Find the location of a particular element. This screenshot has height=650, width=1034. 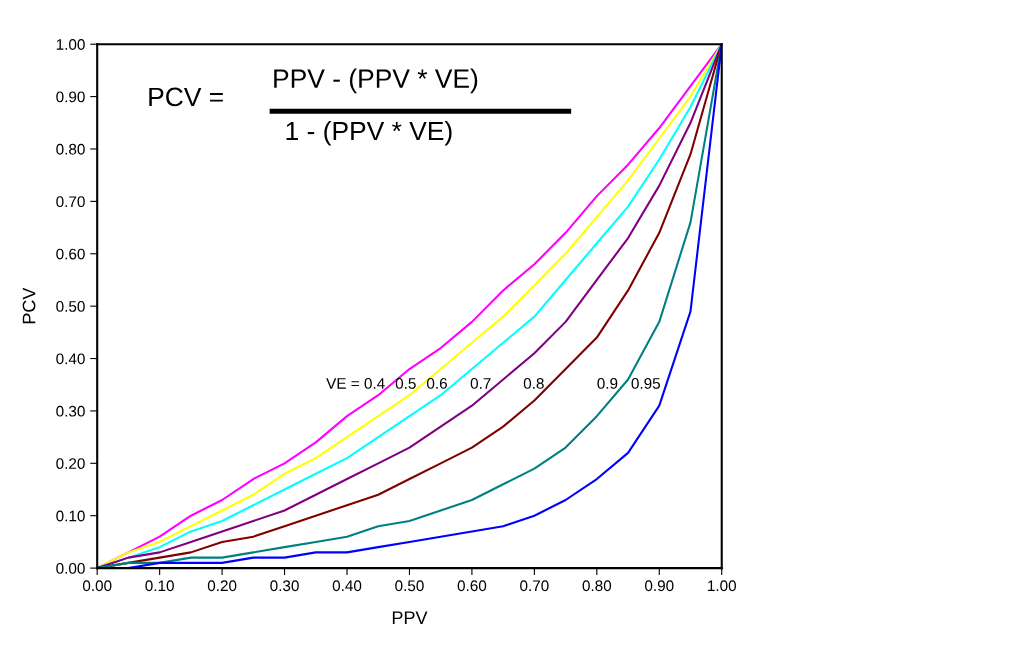

series-label: 0.9 is located at coordinates (607, 383).